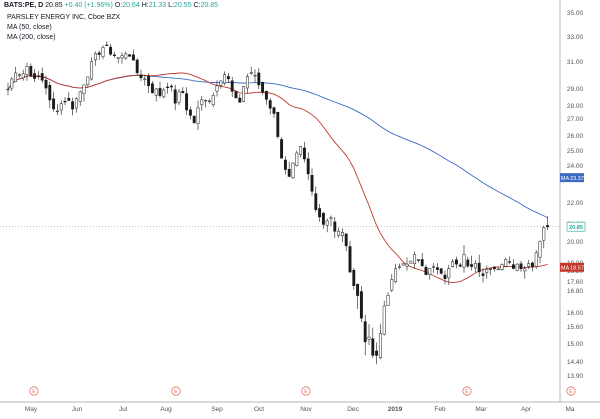  Describe the element at coordinates (166, 409) in the screenshot. I see `x-tick-label: Aug` at that location.